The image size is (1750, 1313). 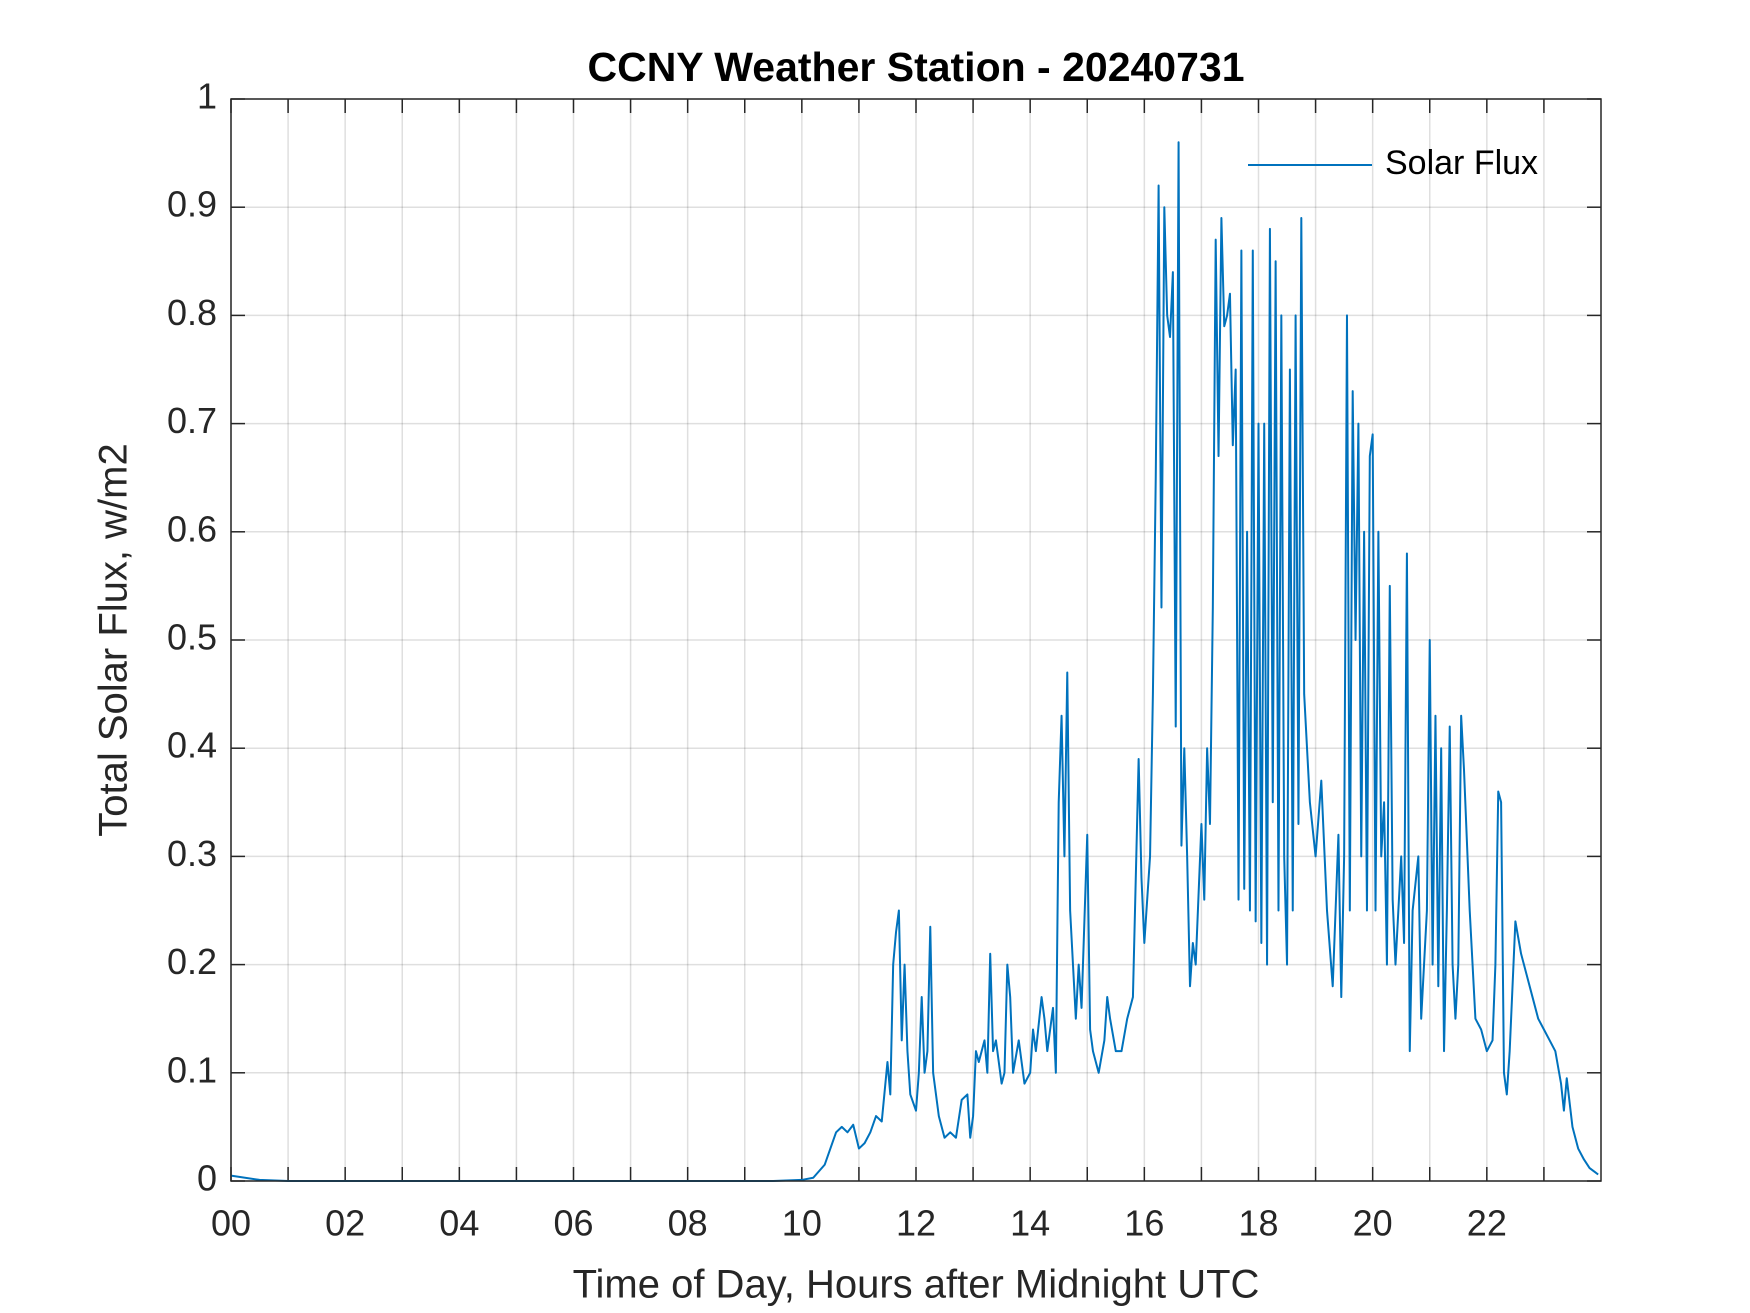 What do you see at coordinates (207, 1178) in the screenshot?
I see `y-tick-label: 0` at bounding box center [207, 1178].